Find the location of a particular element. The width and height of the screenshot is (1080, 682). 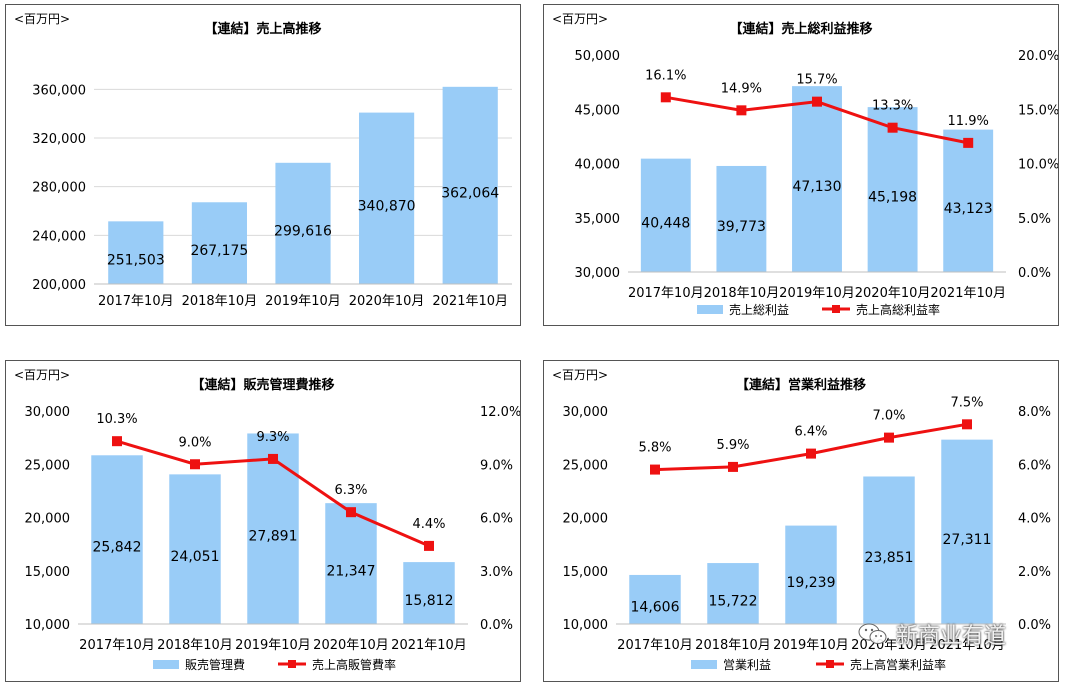

bar-value-label: 25,842 is located at coordinates (117, 548).